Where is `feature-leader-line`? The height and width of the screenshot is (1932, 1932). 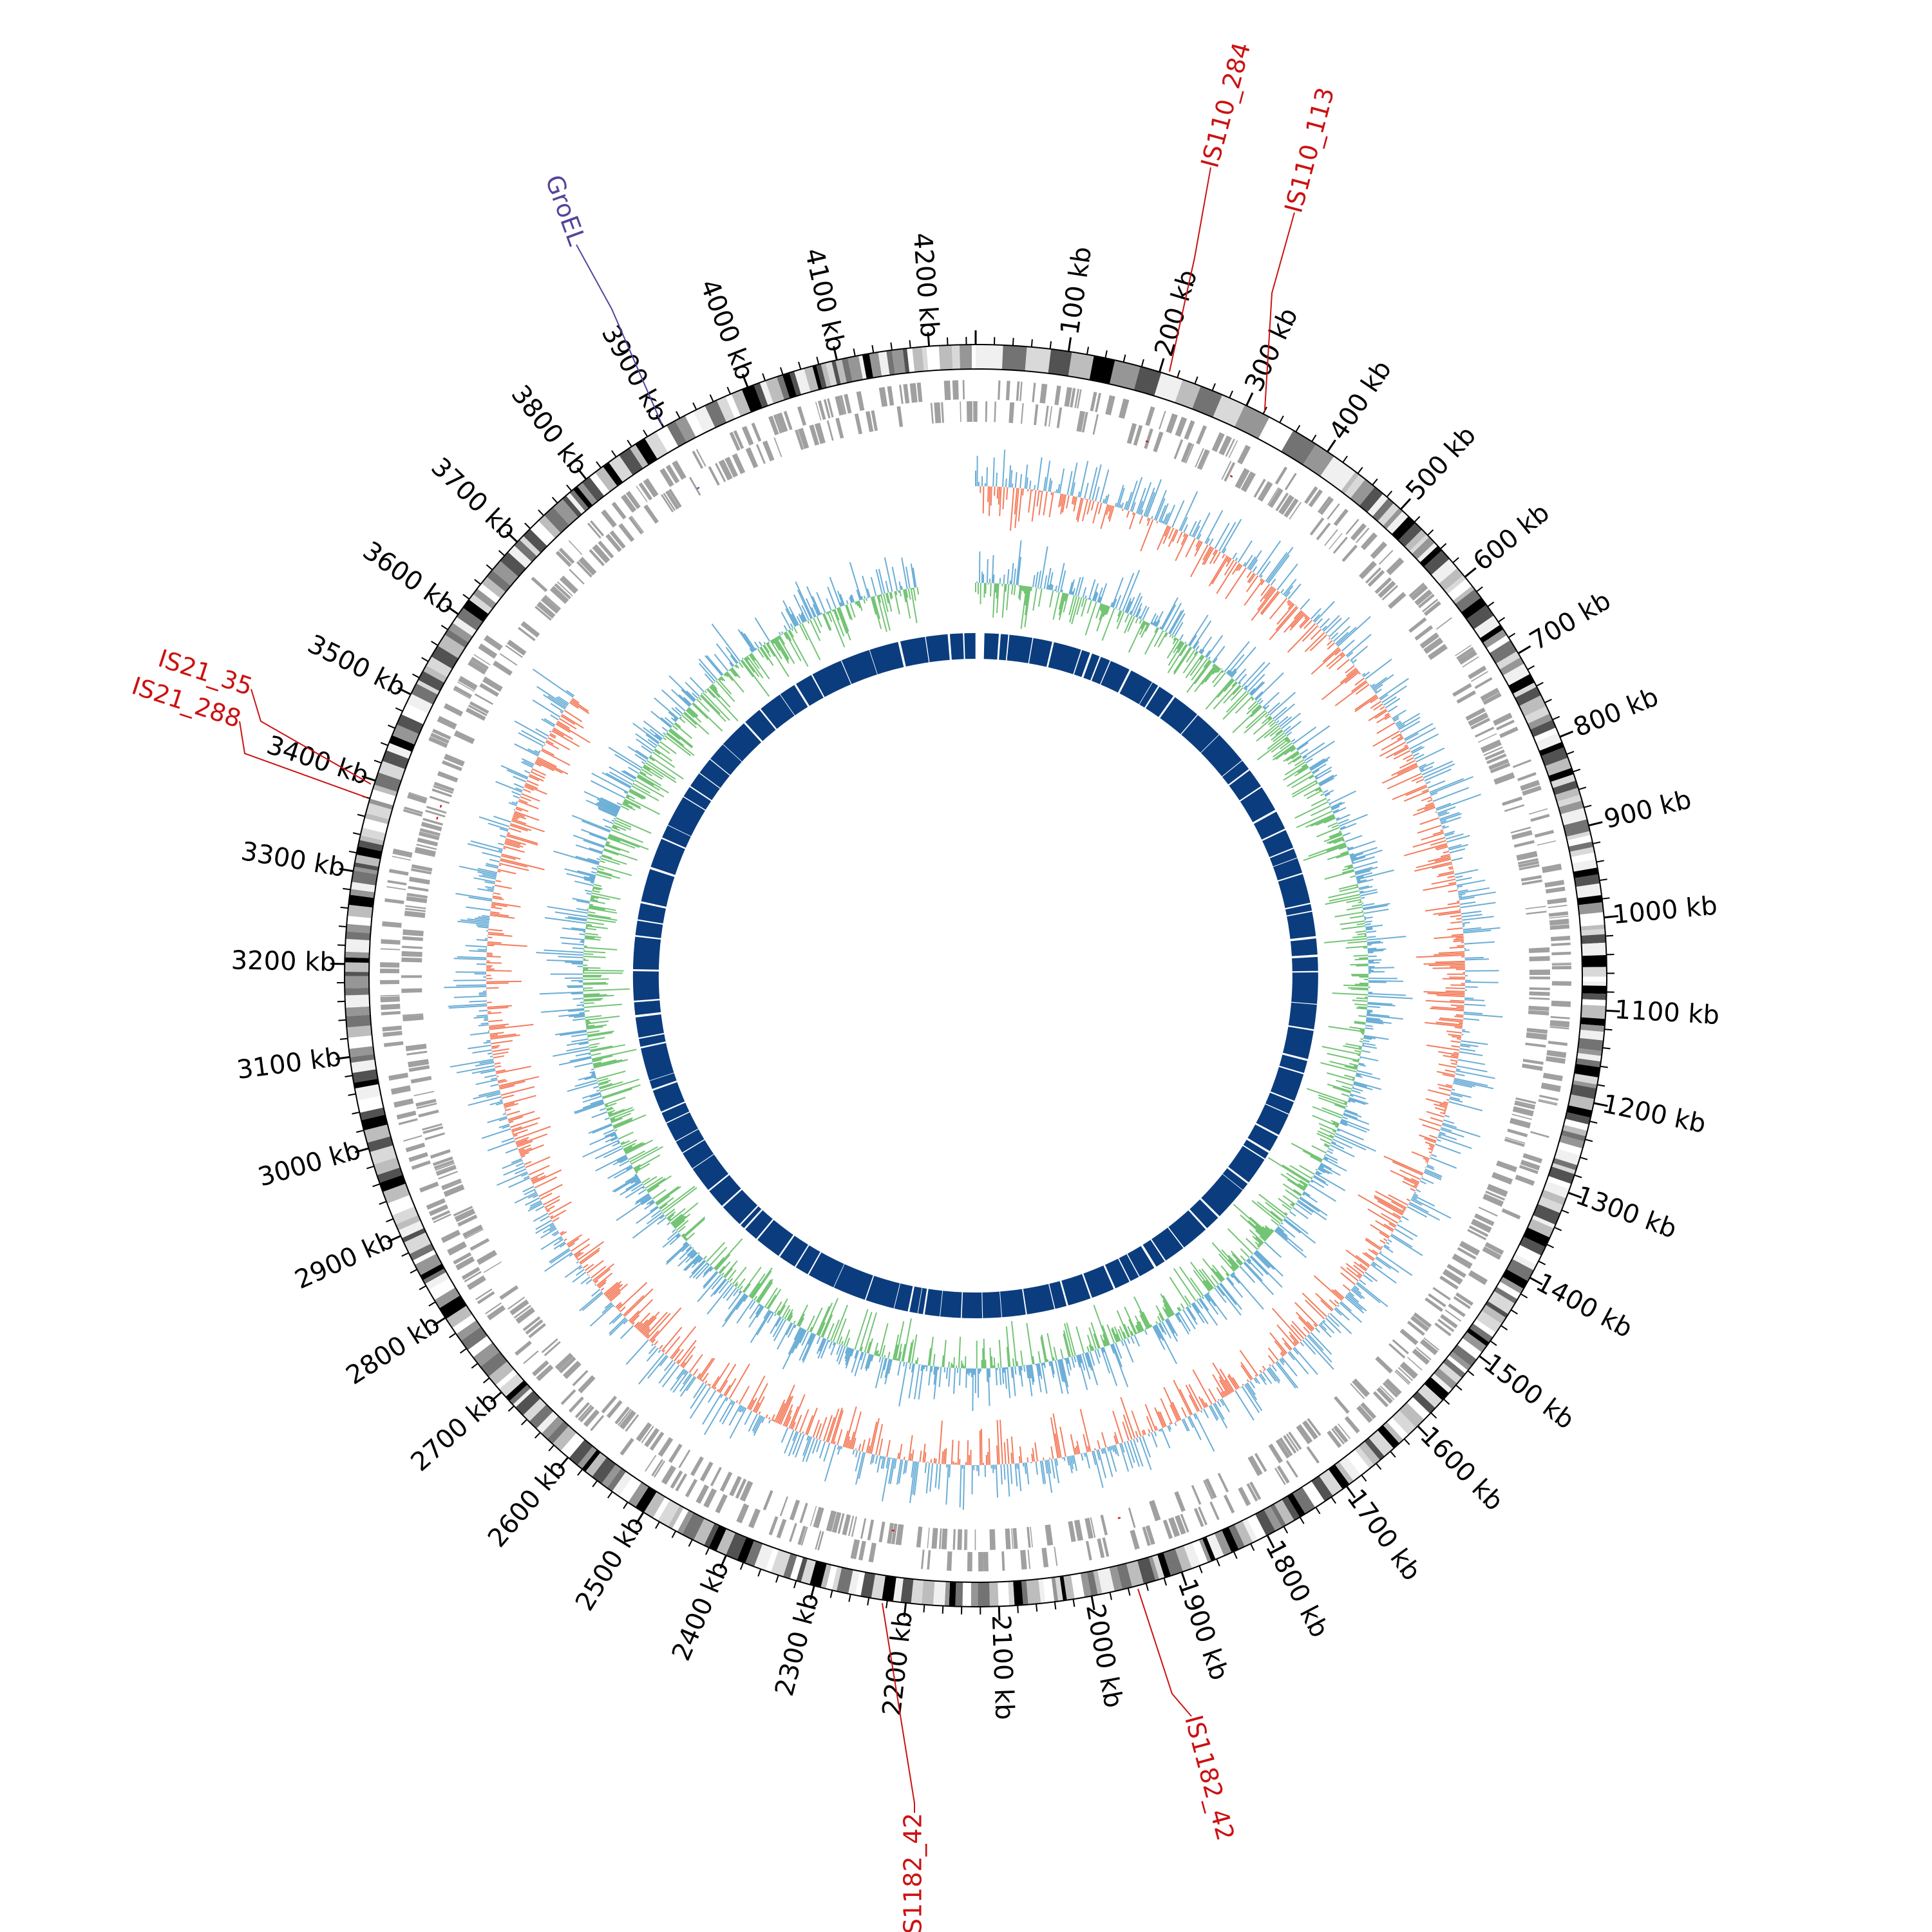
feature-leader-line is located at coordinates (1189, 269).